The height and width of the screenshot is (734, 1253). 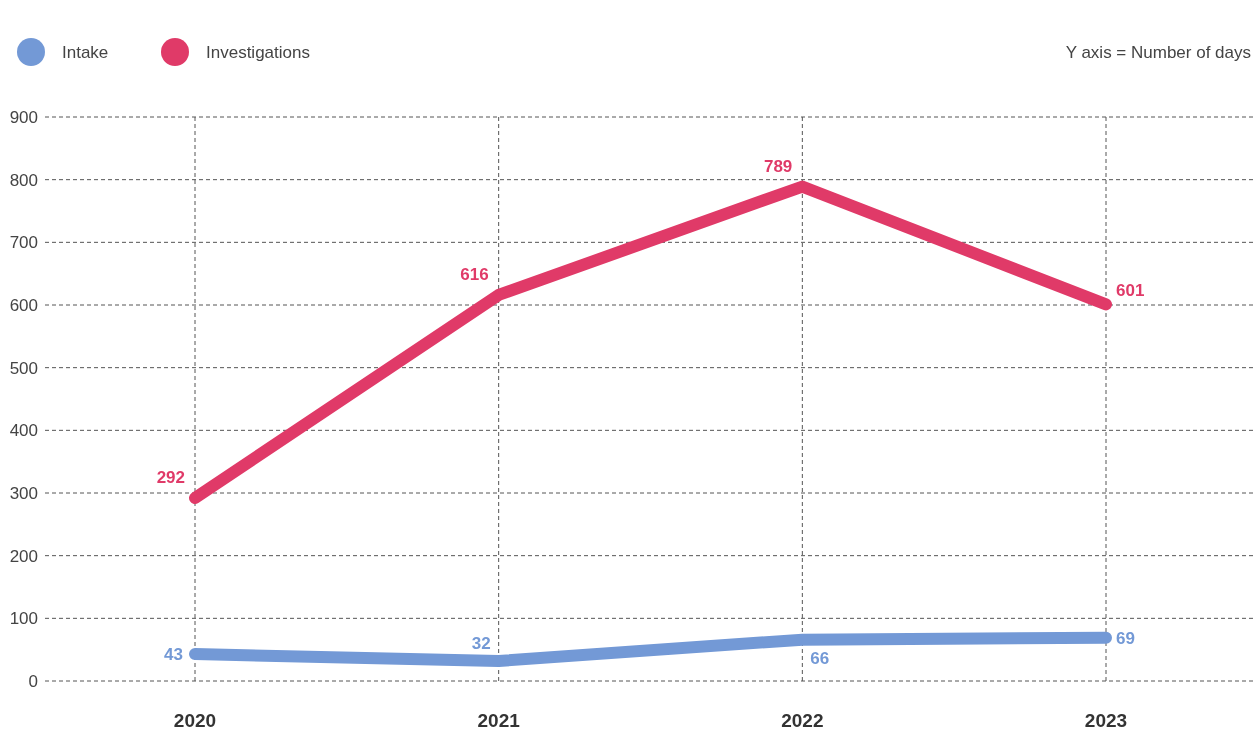 I want to click on data-label: 601, so click(x=1130, y=291).